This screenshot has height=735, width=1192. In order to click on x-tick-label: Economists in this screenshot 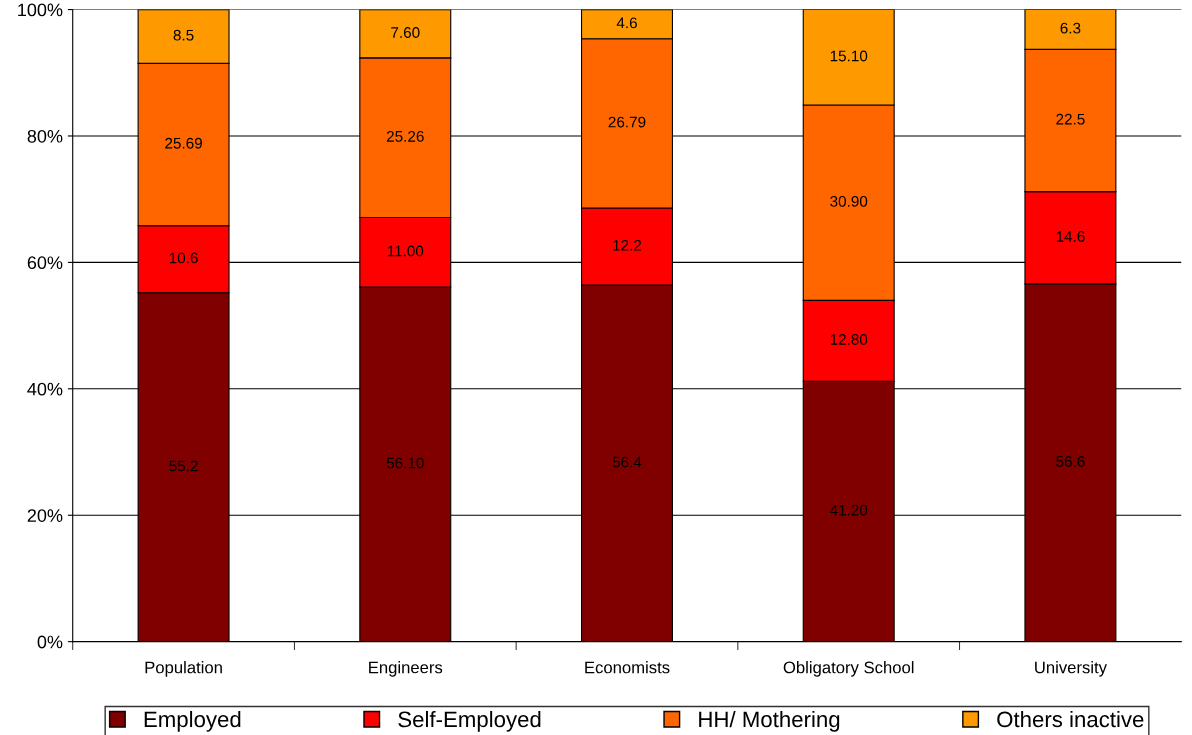, I will do `click(627, 667)`.